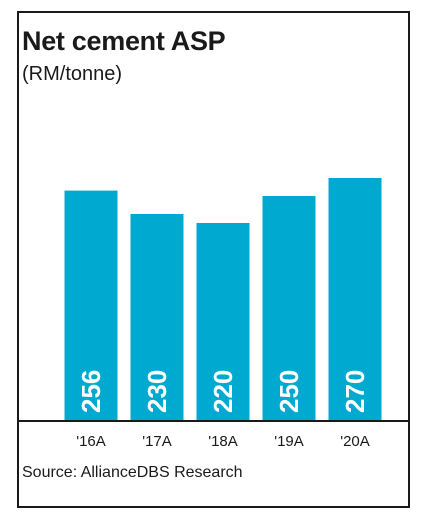 The height and width of the screenshot is (526, 429). What do you see at coordinates (157, 391) in the screenshot?
I see `bar-value-label-1: 230` at bounding box center [157, 391].